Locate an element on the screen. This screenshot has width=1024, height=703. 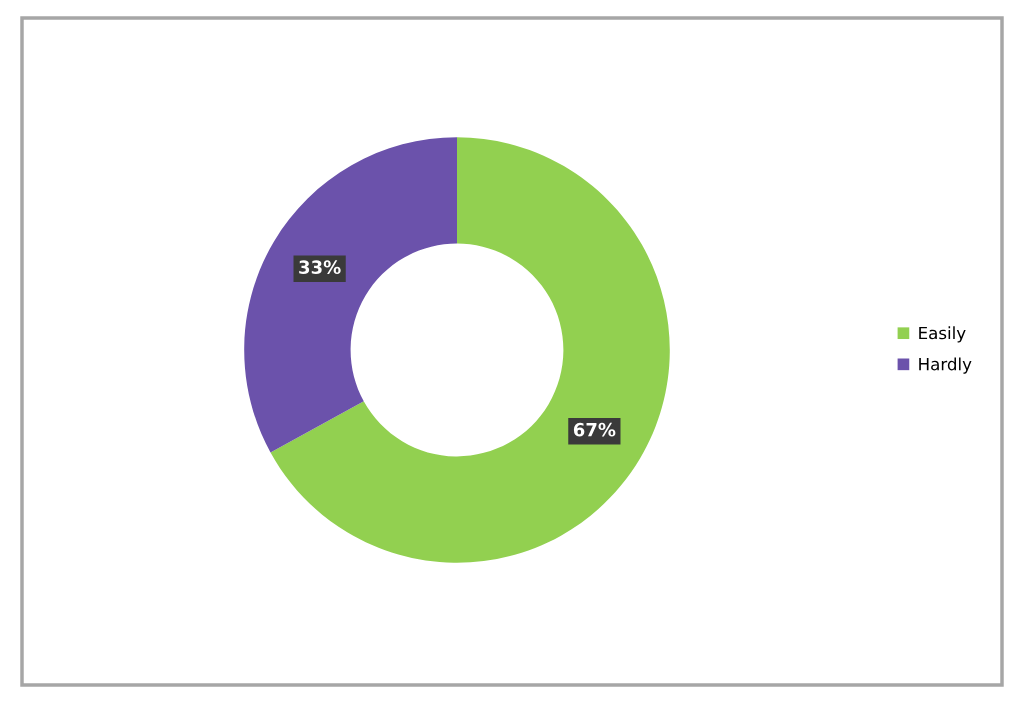
legend-label: Easily is located at coordinates (942, 334).